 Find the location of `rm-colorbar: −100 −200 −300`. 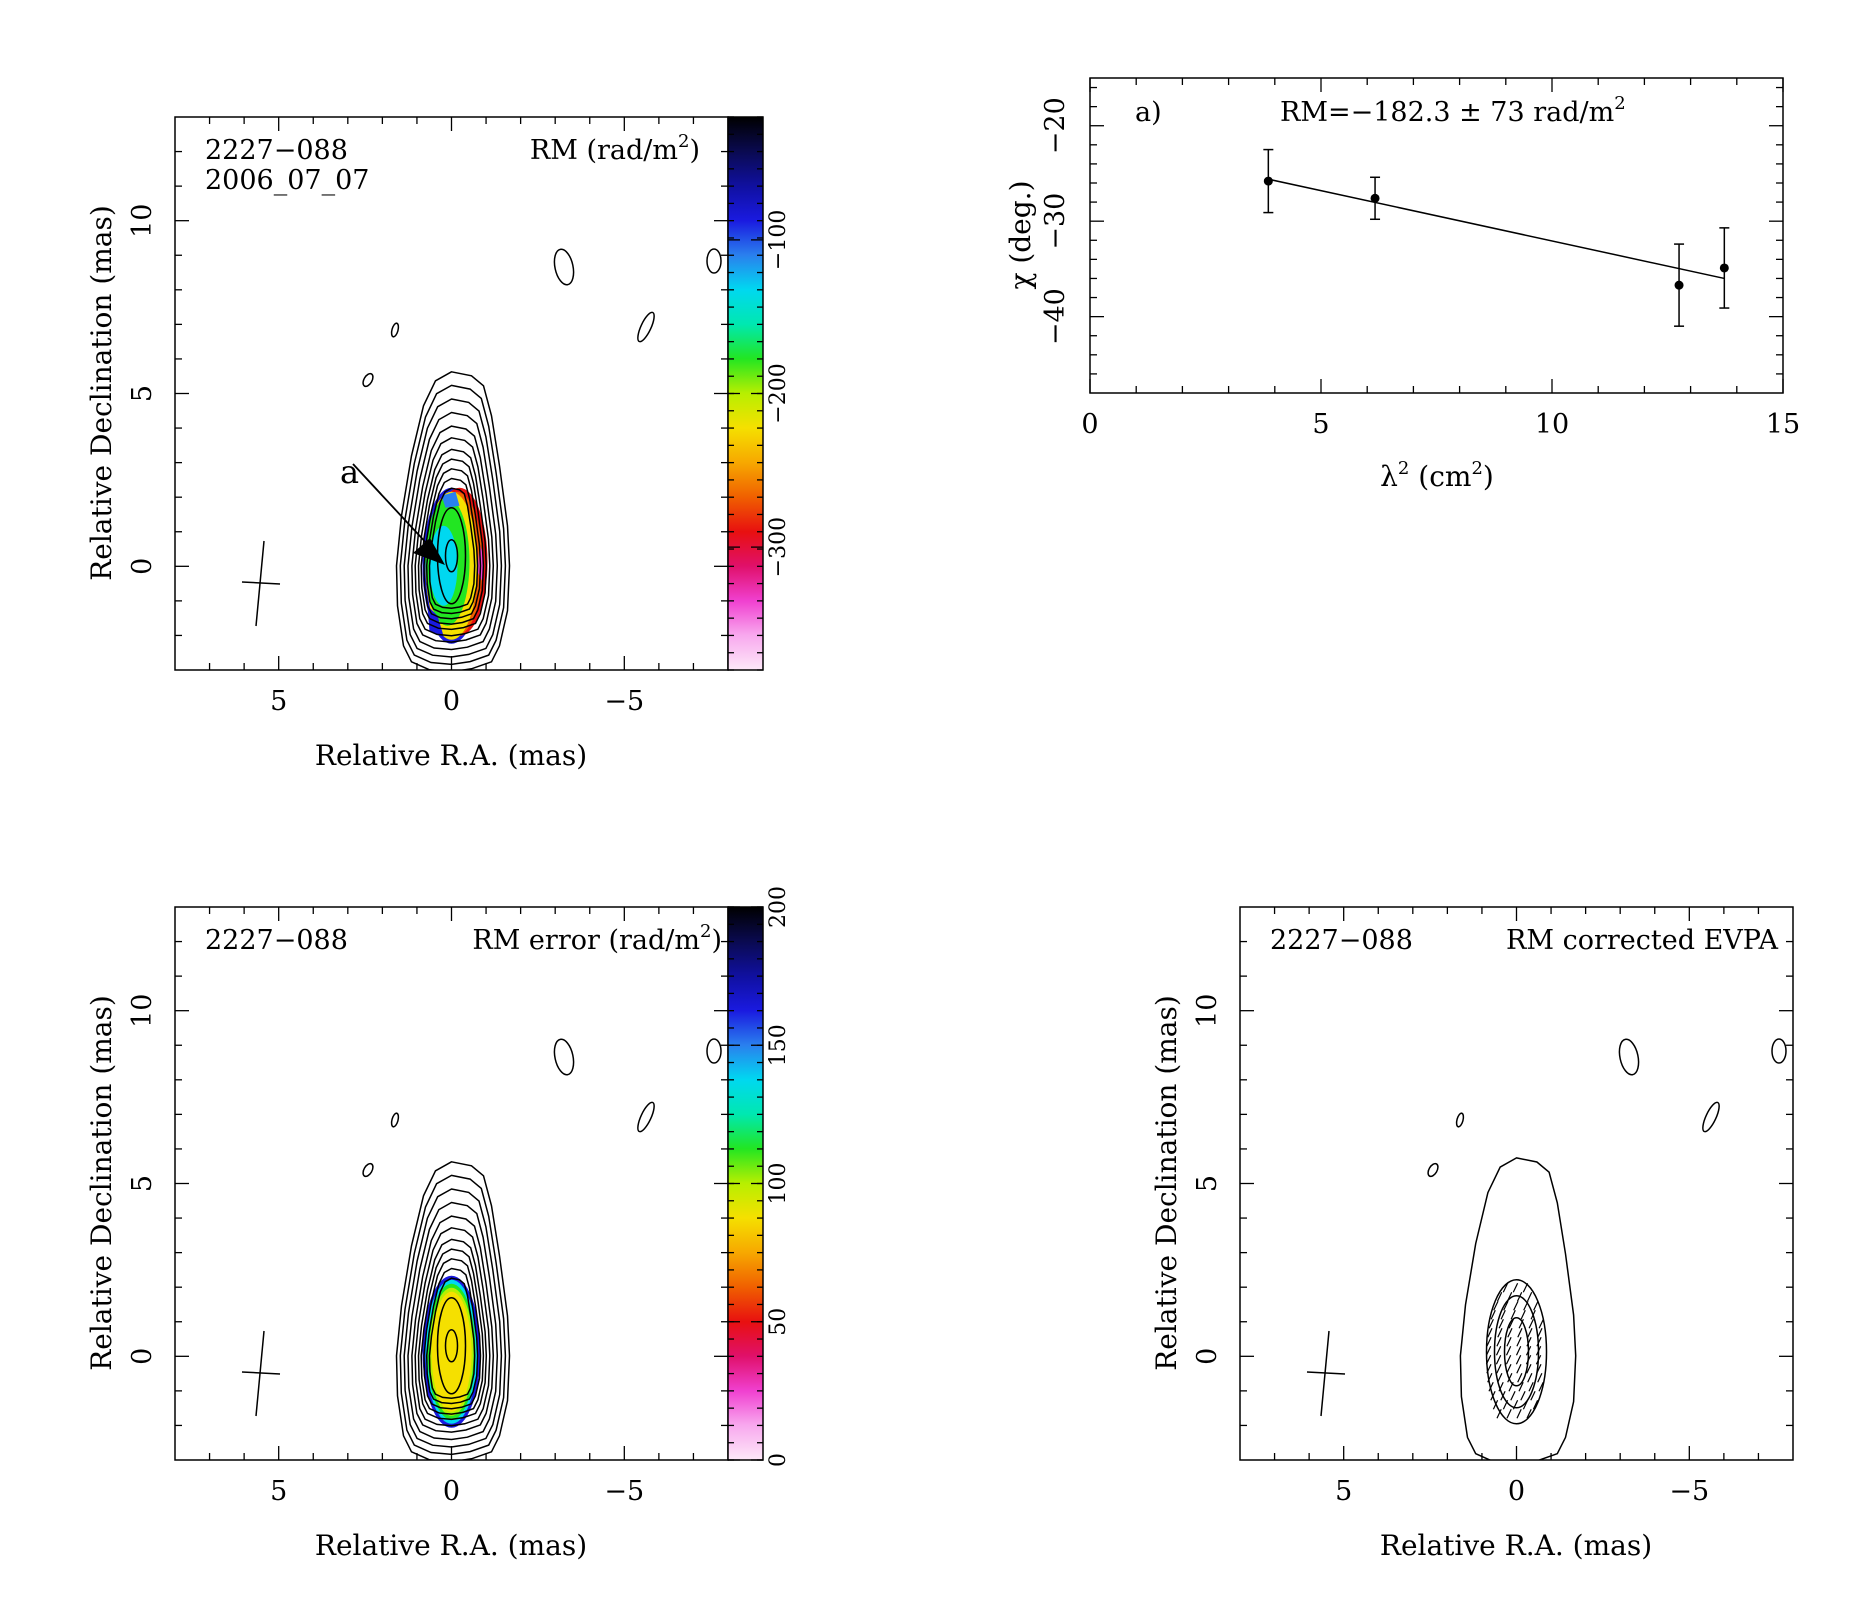

rm-colorbar: −100 −200 −300 is located at coordinates (759, 393).